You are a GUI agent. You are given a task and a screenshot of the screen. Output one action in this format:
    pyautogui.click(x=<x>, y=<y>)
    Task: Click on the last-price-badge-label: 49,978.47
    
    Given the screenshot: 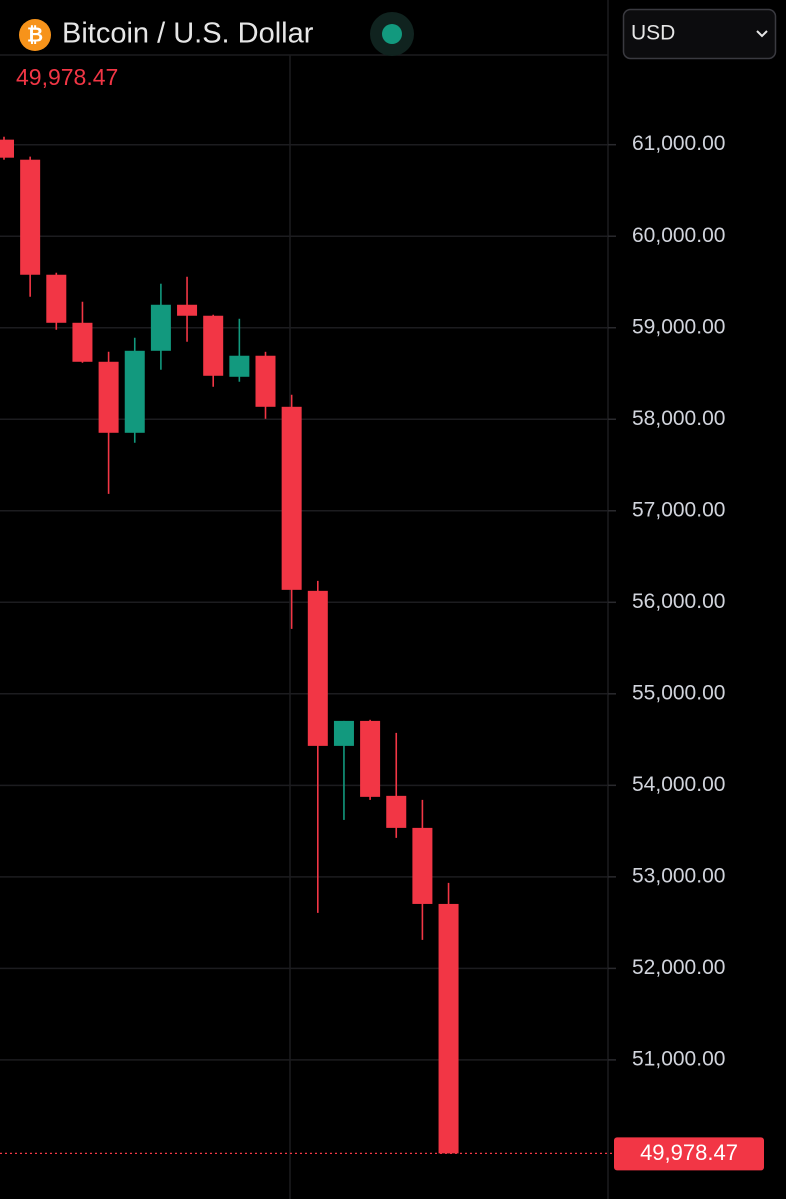 What is the action you would take?
    pyautogui.click(x=689, y=1152)
    